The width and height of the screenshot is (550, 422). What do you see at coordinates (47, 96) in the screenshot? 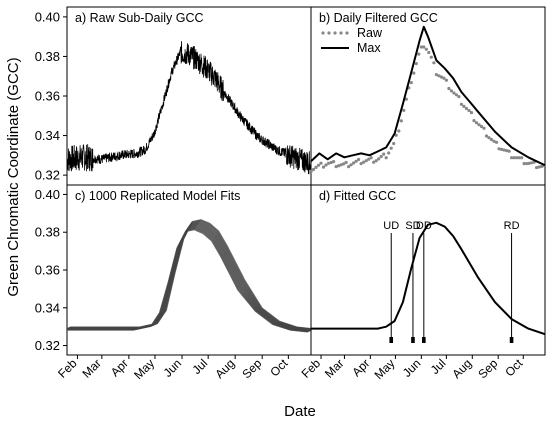
I see `y-tick-label: 0.36` at bounding box center [47, 96].